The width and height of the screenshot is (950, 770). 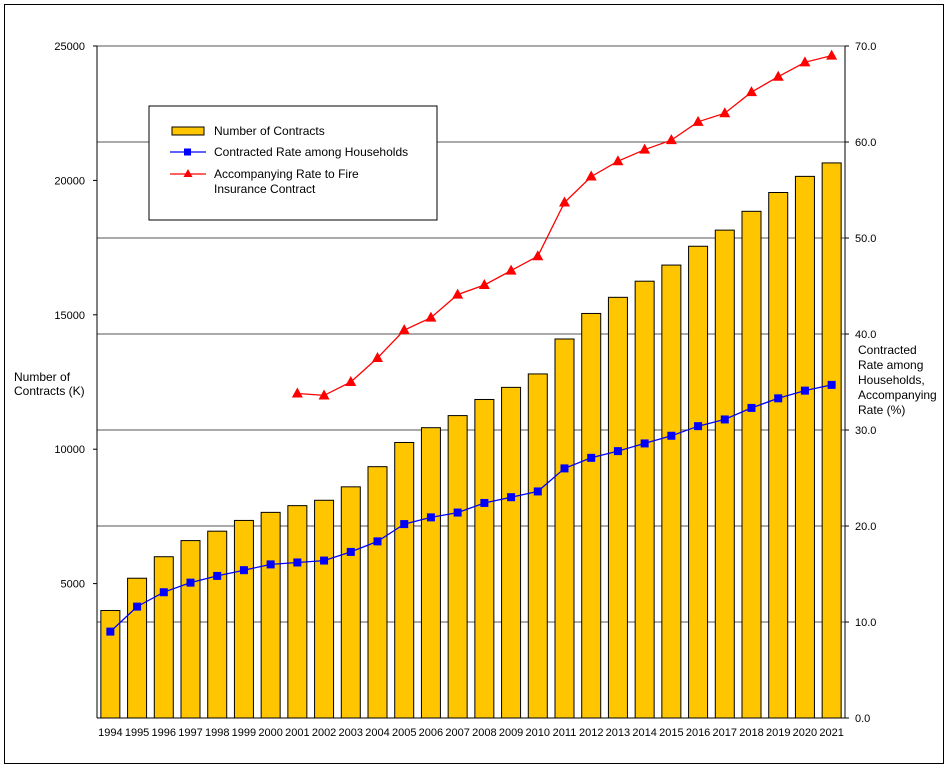 What do you see at coordinates (725, 733) in the screenshot?
I see `x-tick-label: 2017` at bounding box center [725, 733].